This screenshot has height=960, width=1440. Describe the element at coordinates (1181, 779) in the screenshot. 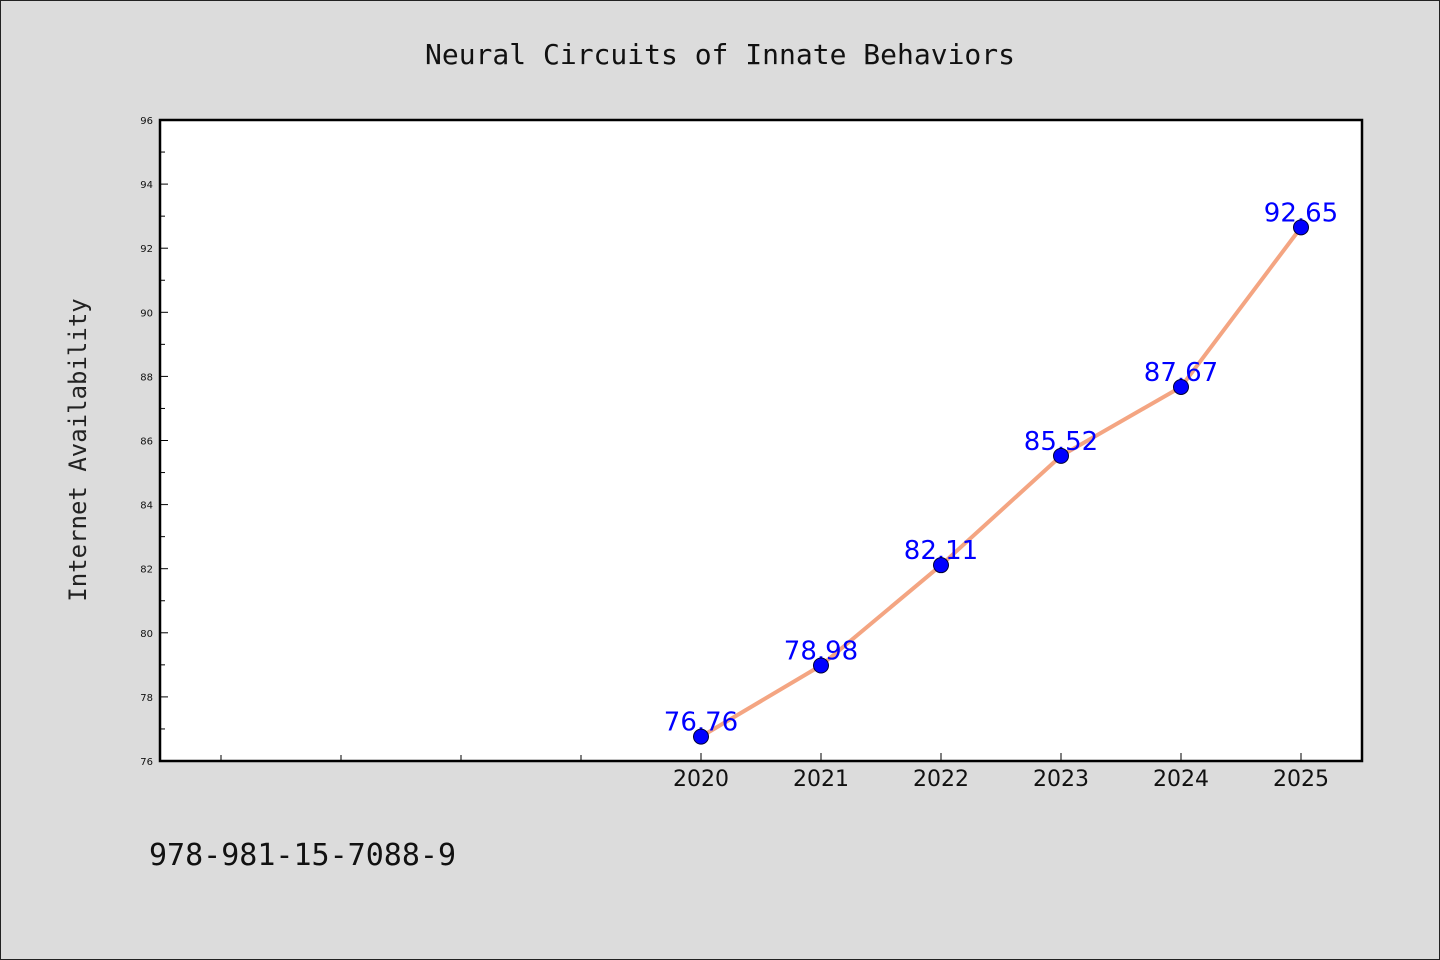

I see `x-tick-label: 2024` at that location.